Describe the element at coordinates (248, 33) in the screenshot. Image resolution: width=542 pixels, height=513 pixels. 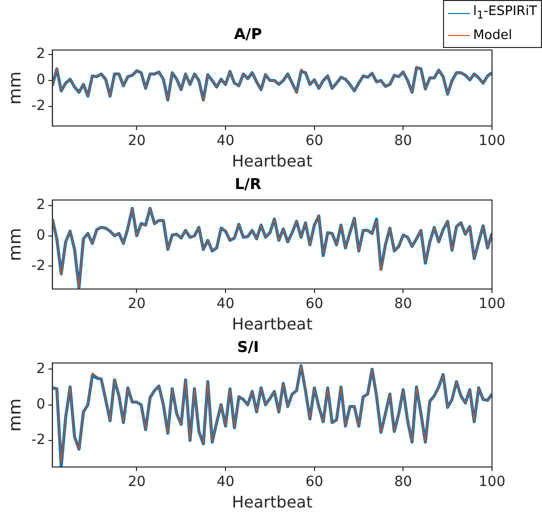
I see `chart-title: A/P` at that location.